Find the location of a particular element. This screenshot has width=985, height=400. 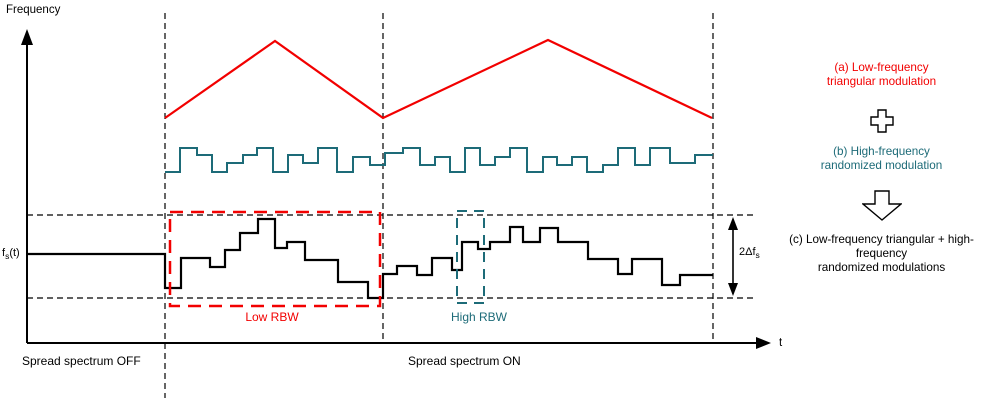

spread-spectrum-off-label: Spread spectrum OFF is located at coordinates (81, 361).